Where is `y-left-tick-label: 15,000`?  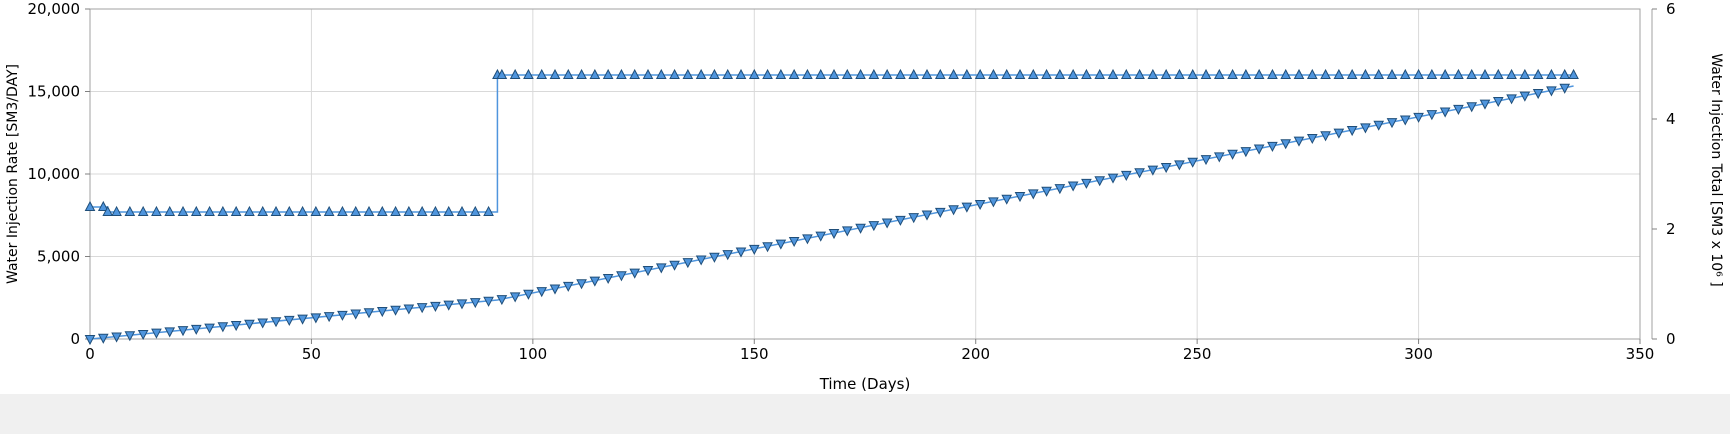 y-left-tick-label: 15,000 is located at coordinates (54, 92).